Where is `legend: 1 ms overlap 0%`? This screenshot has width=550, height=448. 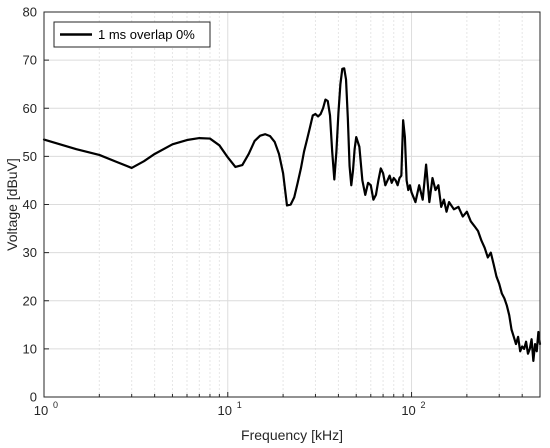
legend: 1 ms overlap 0% is located at coordinates (132, 34).